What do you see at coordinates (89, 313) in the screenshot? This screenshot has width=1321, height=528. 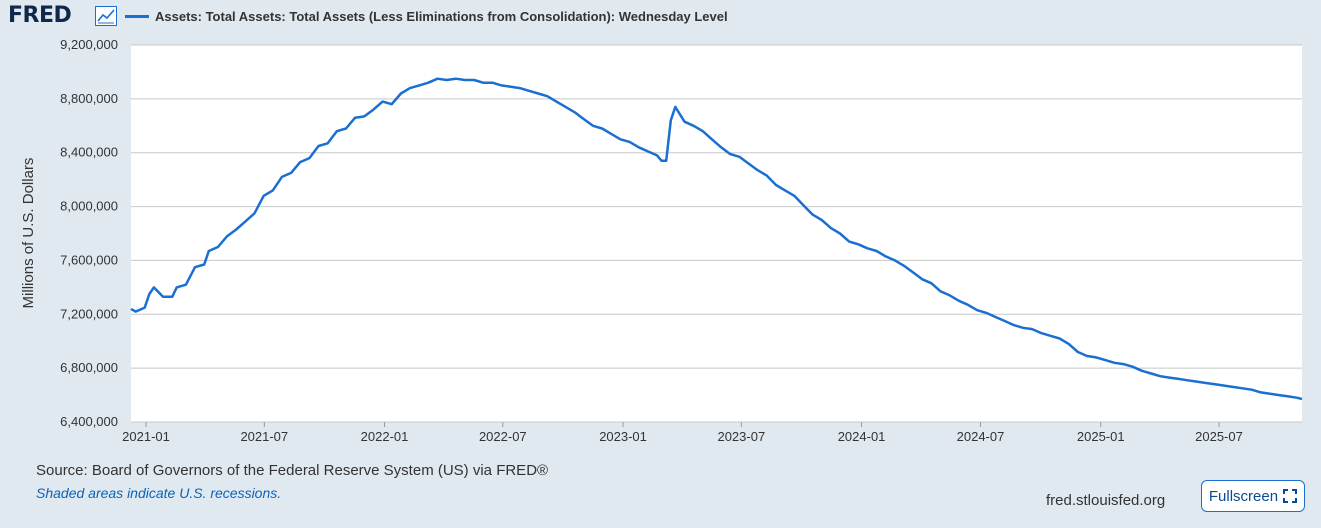 I see `y-tick-label: 7,200,000` at bounding box center [89, 313].